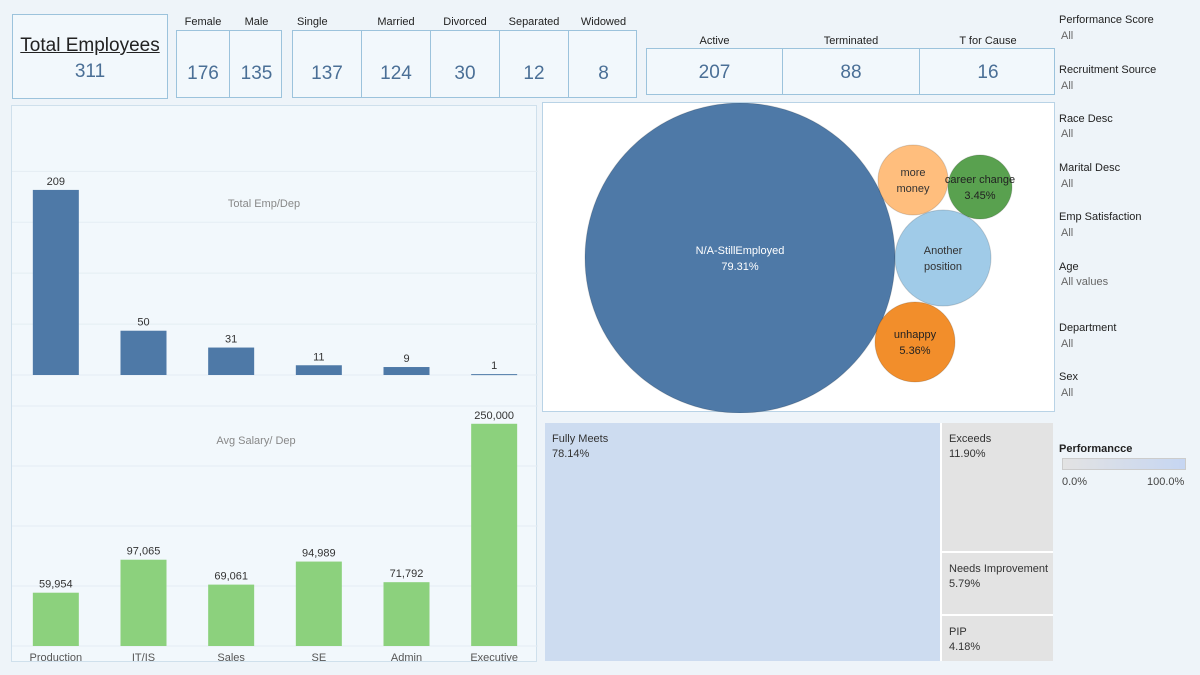  Describe the element at coordinates (915, 342) in the screenshot. I see `bubble-unhappy` at that location.